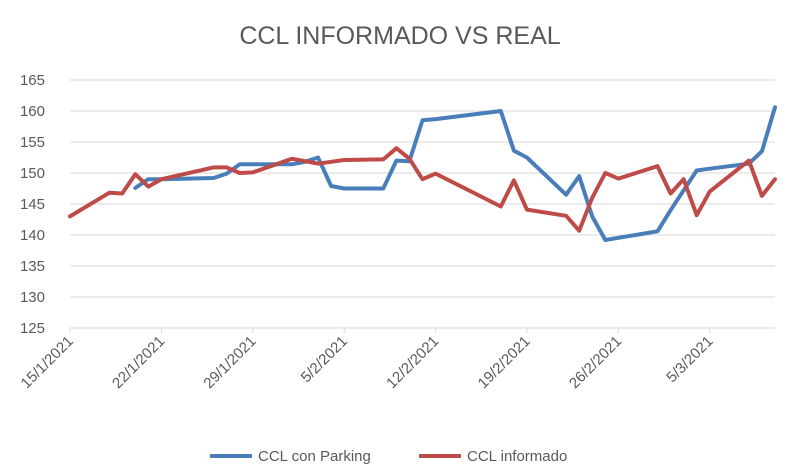 The width and height of the screenshot is (800, 468). I want to click on y-tick-label: 140, so click(32, 235).